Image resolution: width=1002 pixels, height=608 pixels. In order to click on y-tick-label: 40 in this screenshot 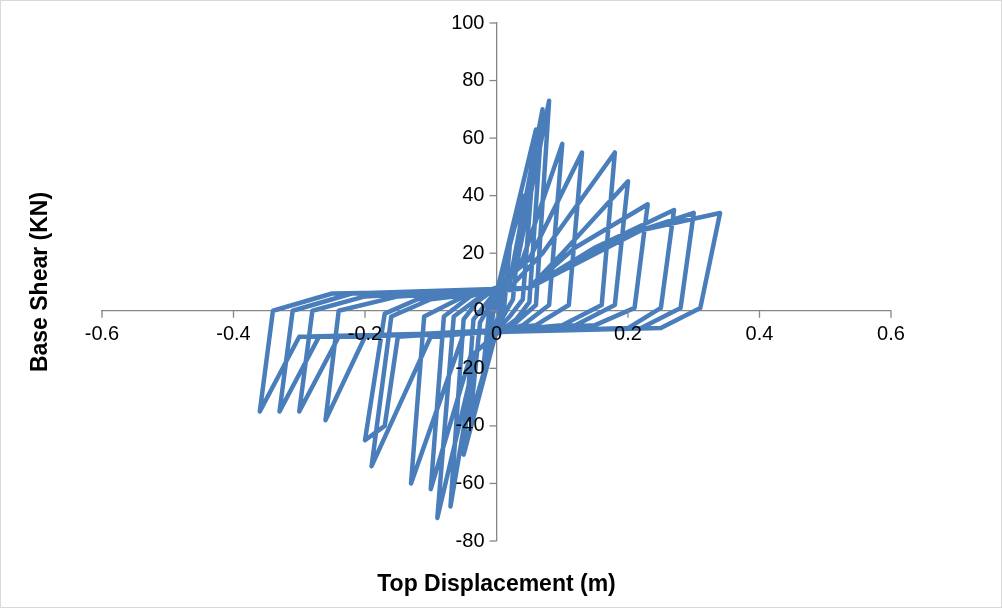, I will do `click(473, 194)`.